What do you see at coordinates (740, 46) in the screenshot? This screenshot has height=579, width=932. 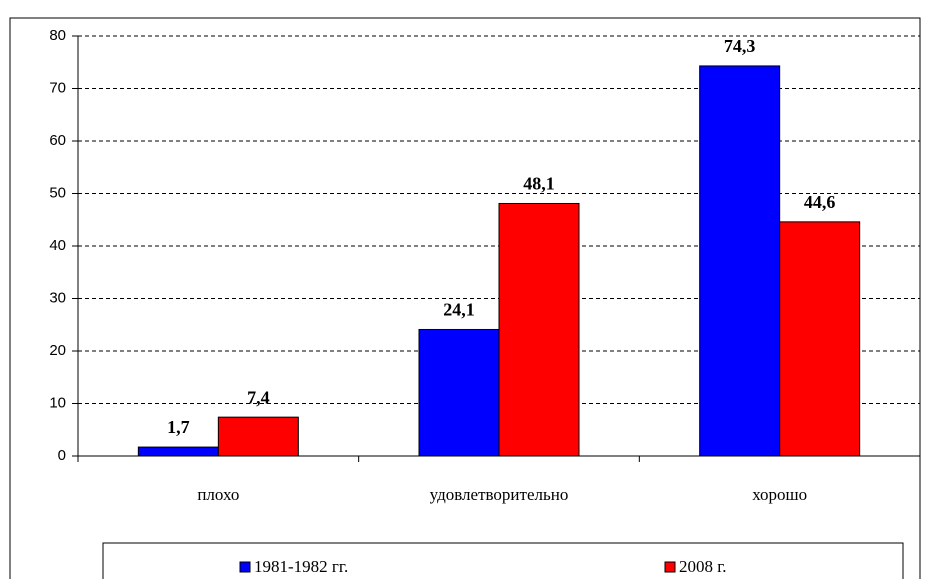 I see `data-label: 74,3` at bounding box center [740, 46].